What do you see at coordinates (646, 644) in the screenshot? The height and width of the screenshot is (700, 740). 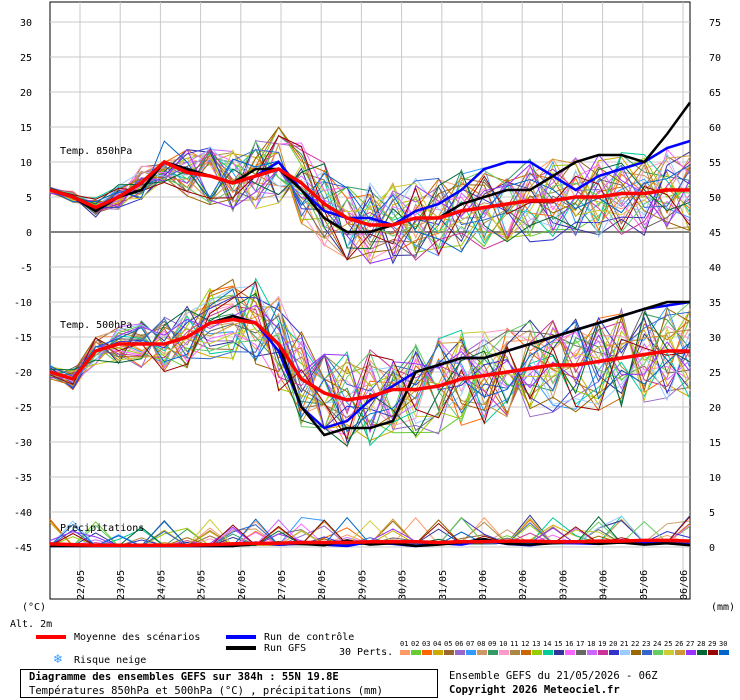 I see `member-legend-label: 23` at bounding box center [646, 644].